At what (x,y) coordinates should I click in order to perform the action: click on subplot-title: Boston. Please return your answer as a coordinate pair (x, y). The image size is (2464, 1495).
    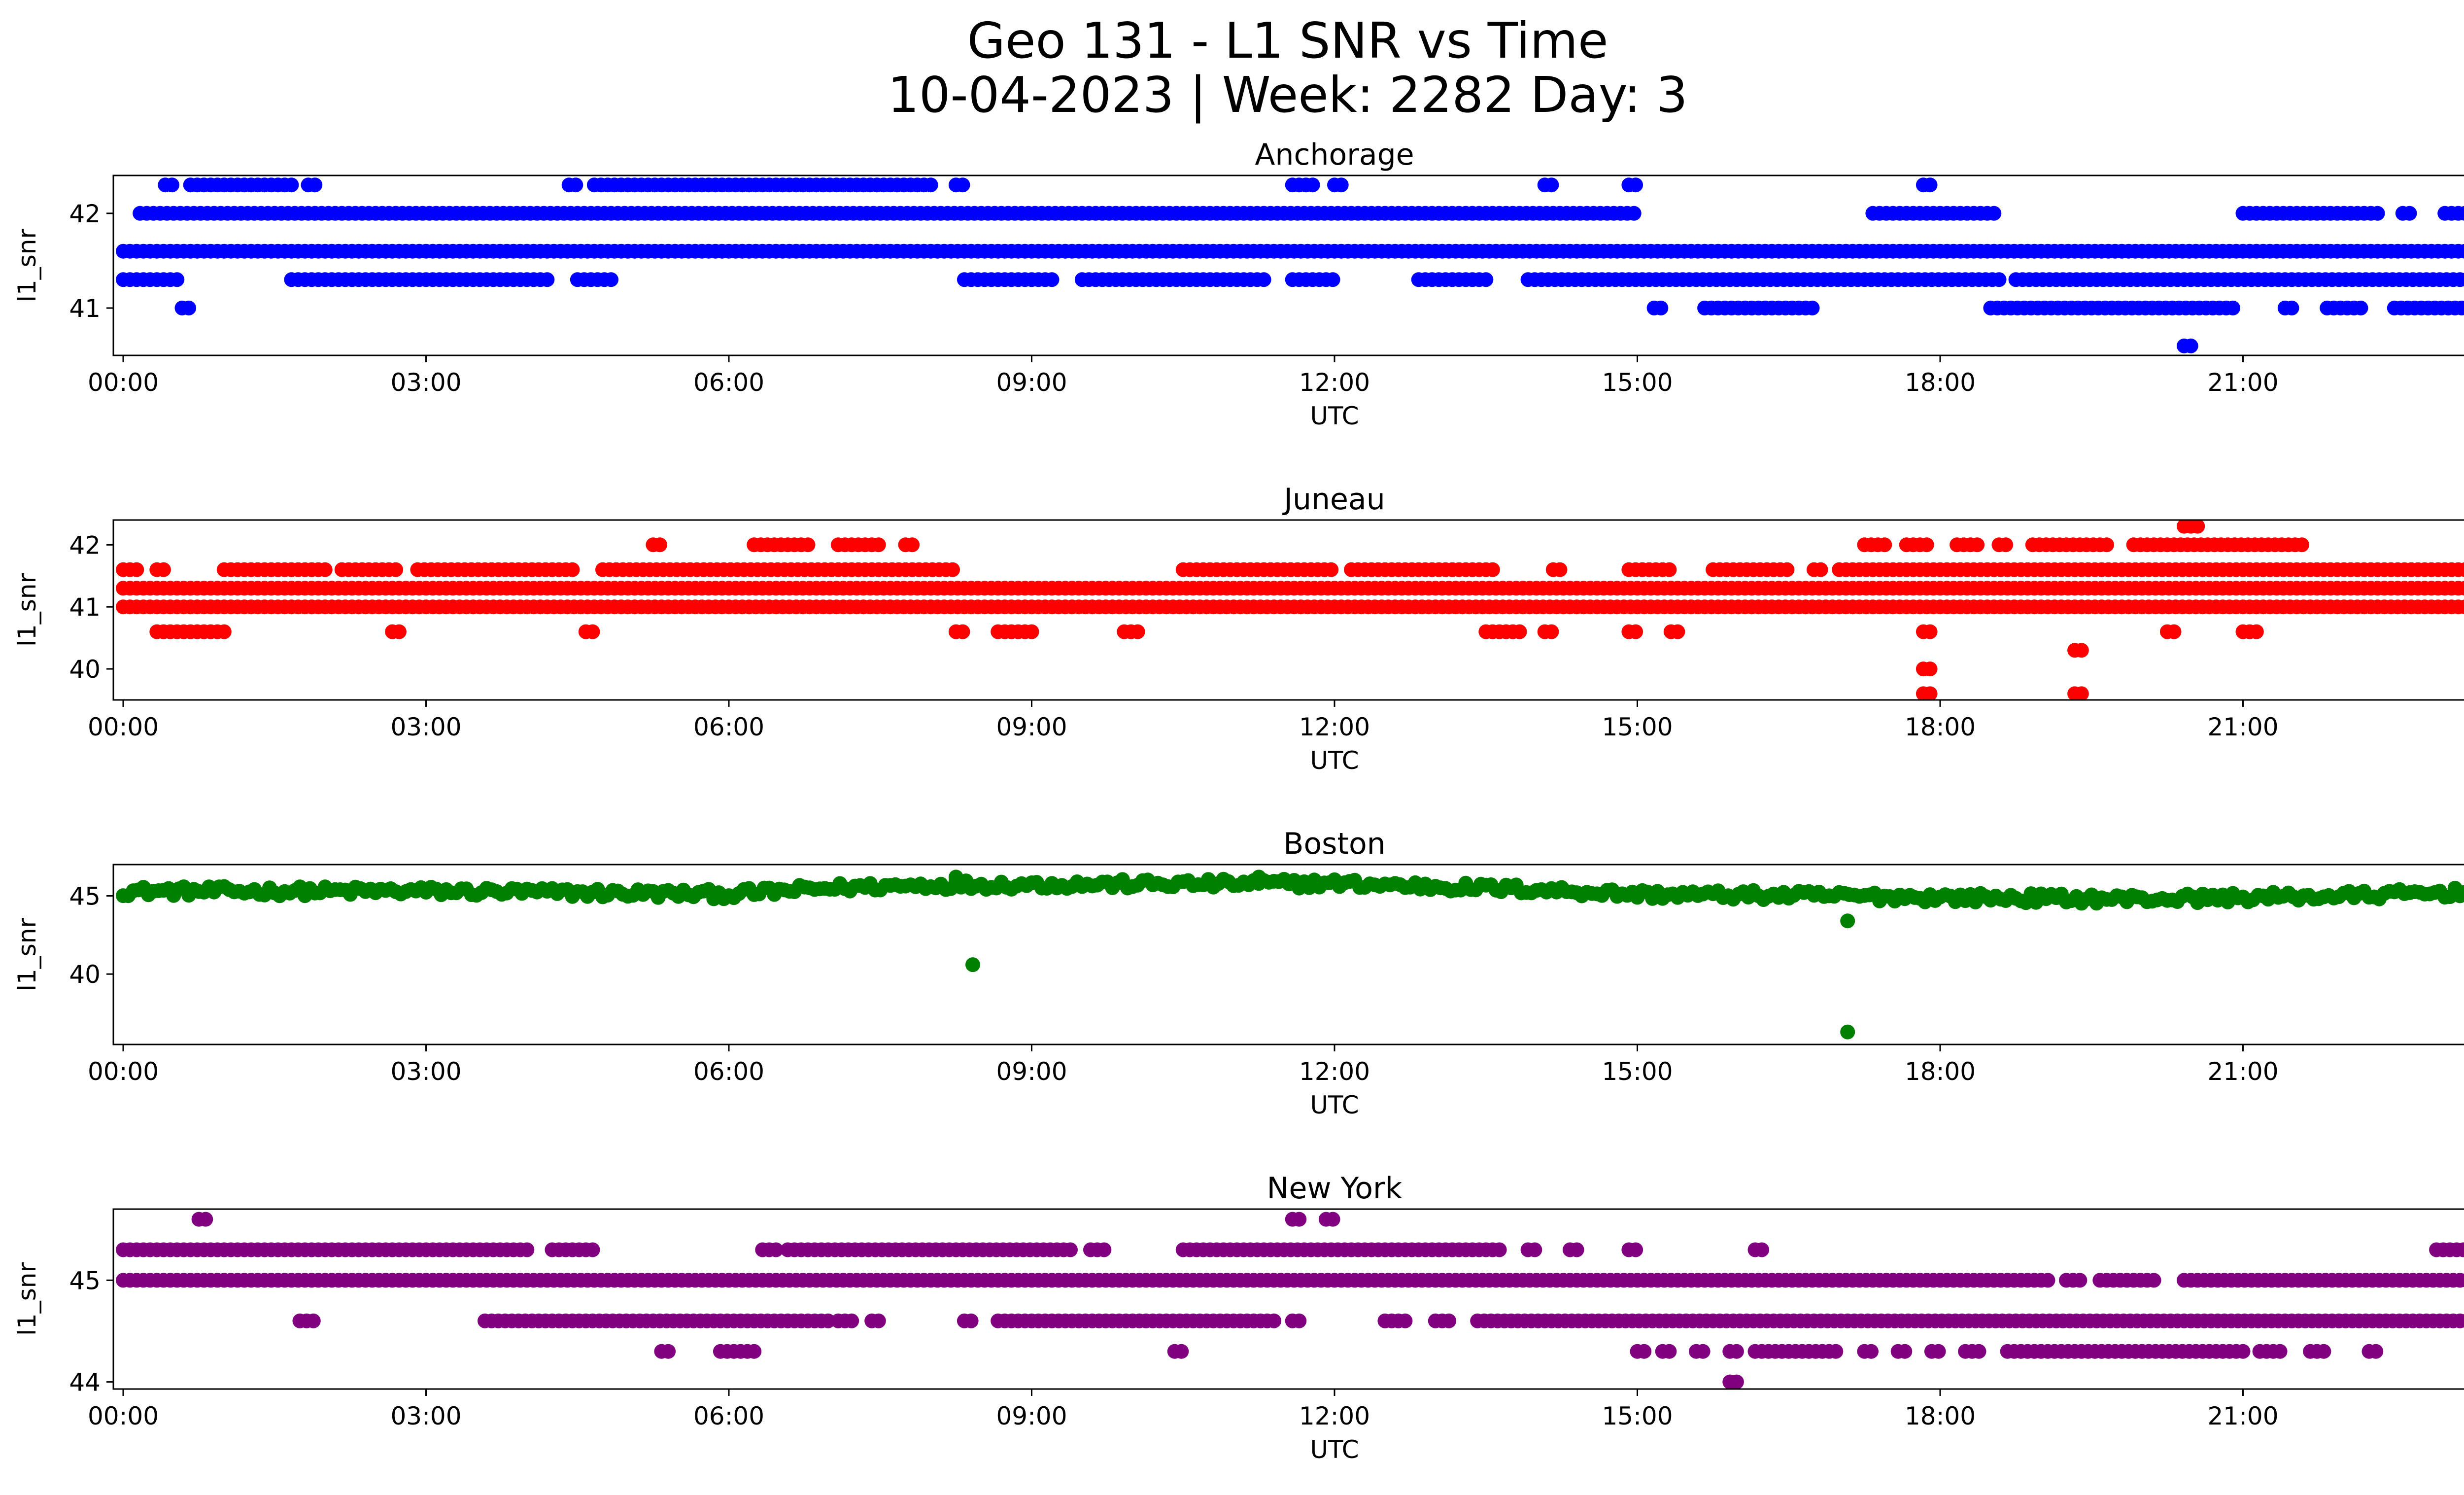
    Looking at the image, I should click on (1334, 844).